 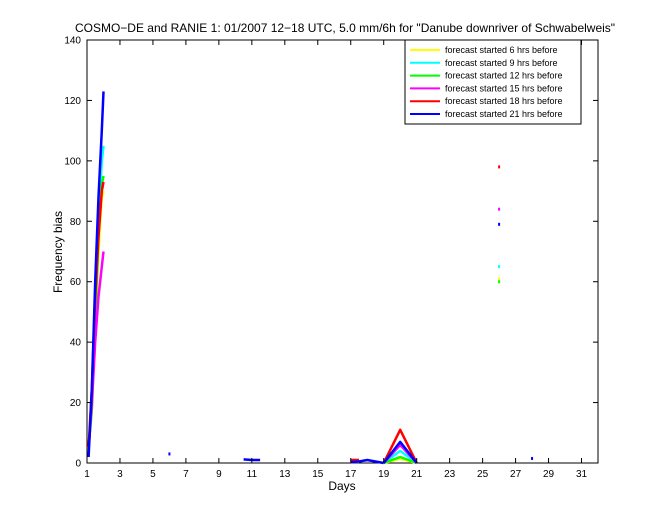 I want to click on y-axis-label: Frequency bias, so click(x=58, y=252).